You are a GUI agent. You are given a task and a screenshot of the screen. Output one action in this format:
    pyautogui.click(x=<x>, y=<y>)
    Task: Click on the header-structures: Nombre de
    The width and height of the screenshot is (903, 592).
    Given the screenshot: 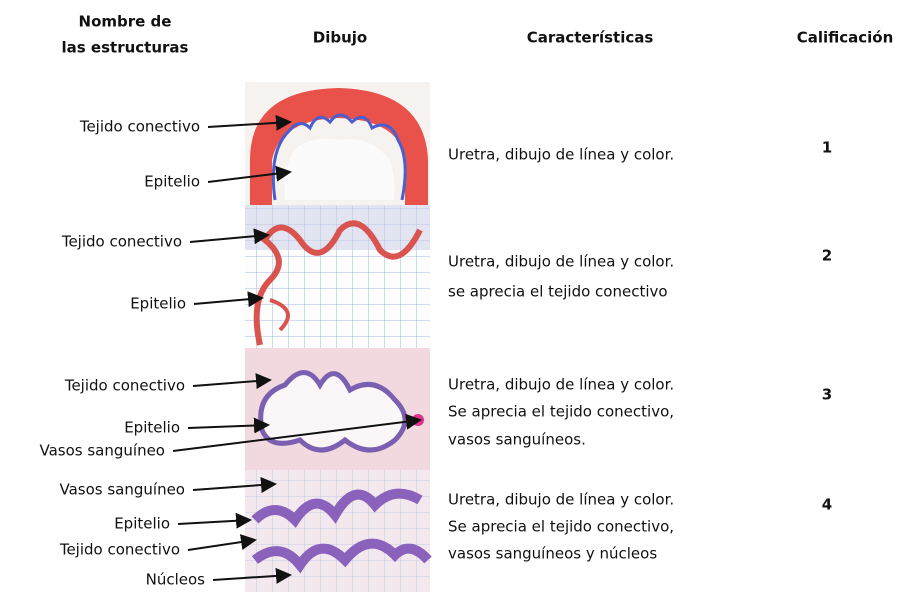 What is the action you would take?
    pyautogui.click(x=125, y=22)
    